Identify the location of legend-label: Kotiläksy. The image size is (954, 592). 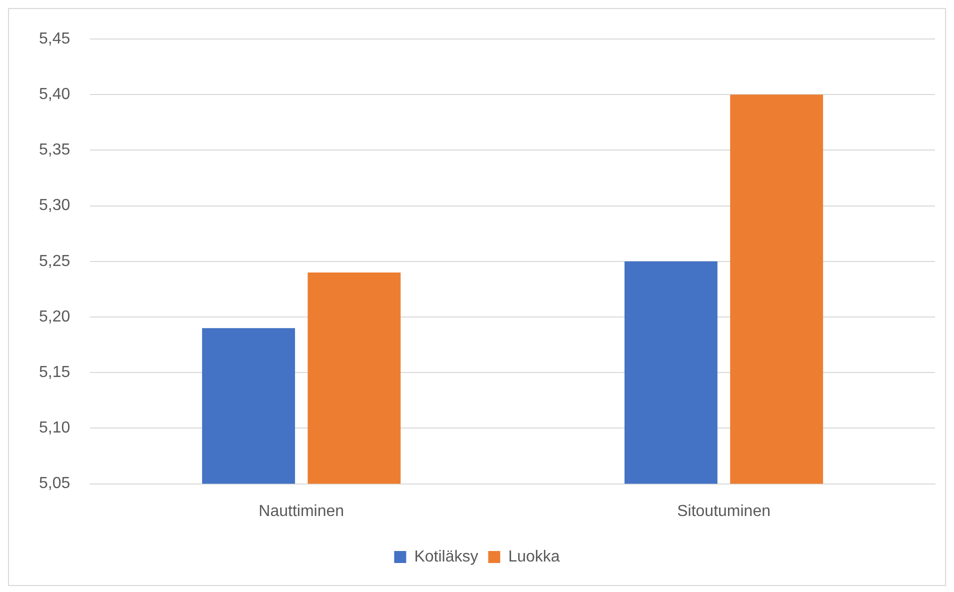
(446, 557).